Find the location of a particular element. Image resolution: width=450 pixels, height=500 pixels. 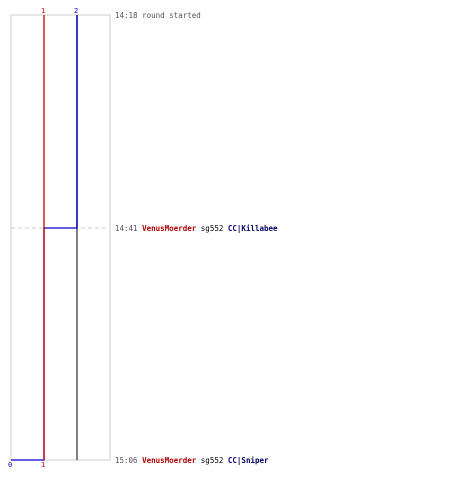

event-time: 14:18 is located at coordinates (126, 15).